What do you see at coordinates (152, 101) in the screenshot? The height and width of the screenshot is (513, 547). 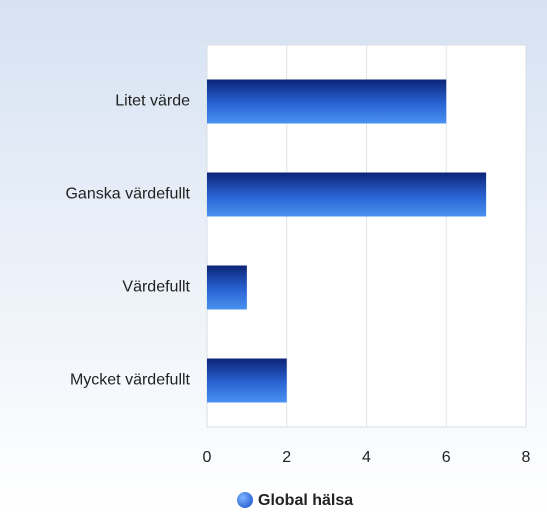 I see `y-tick-label: Litet värde` at bounding box center [152, 101].